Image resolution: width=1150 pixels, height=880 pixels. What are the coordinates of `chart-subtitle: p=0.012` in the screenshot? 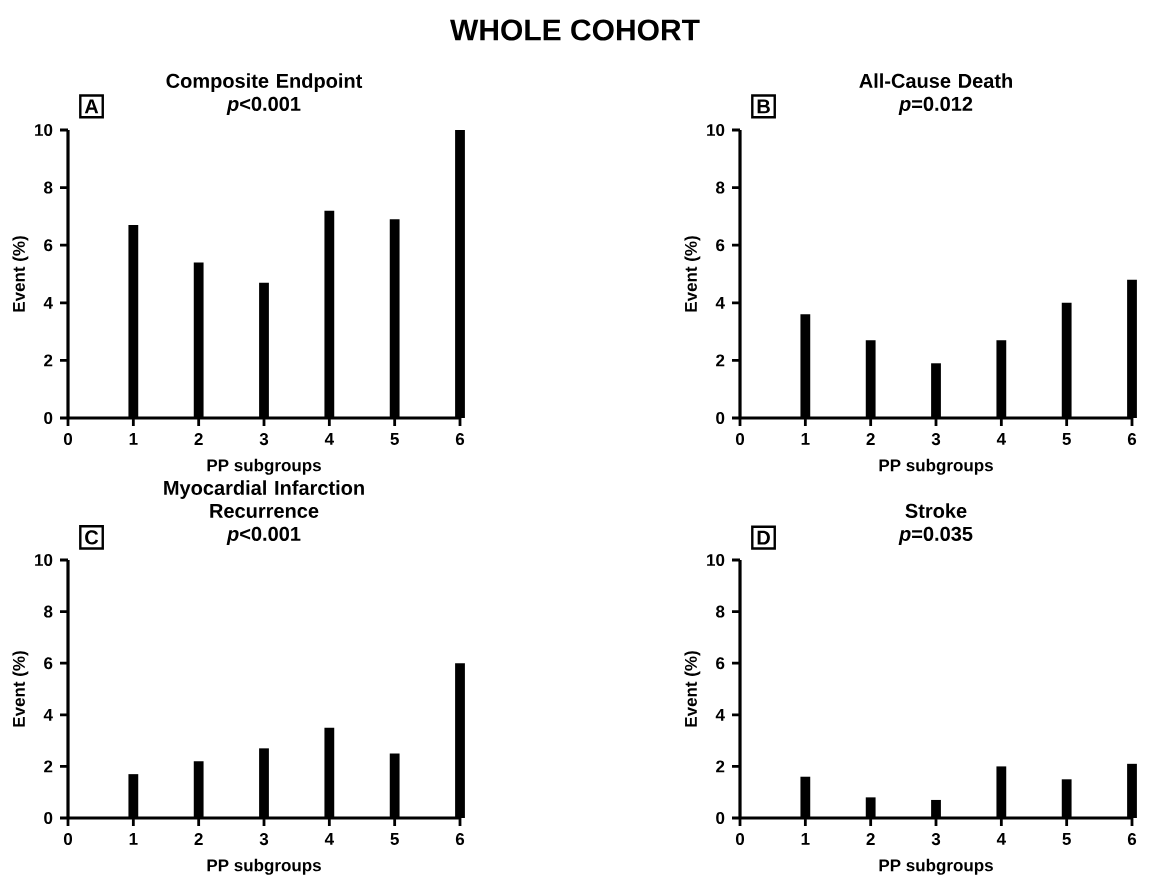 It's located at (935, 105).